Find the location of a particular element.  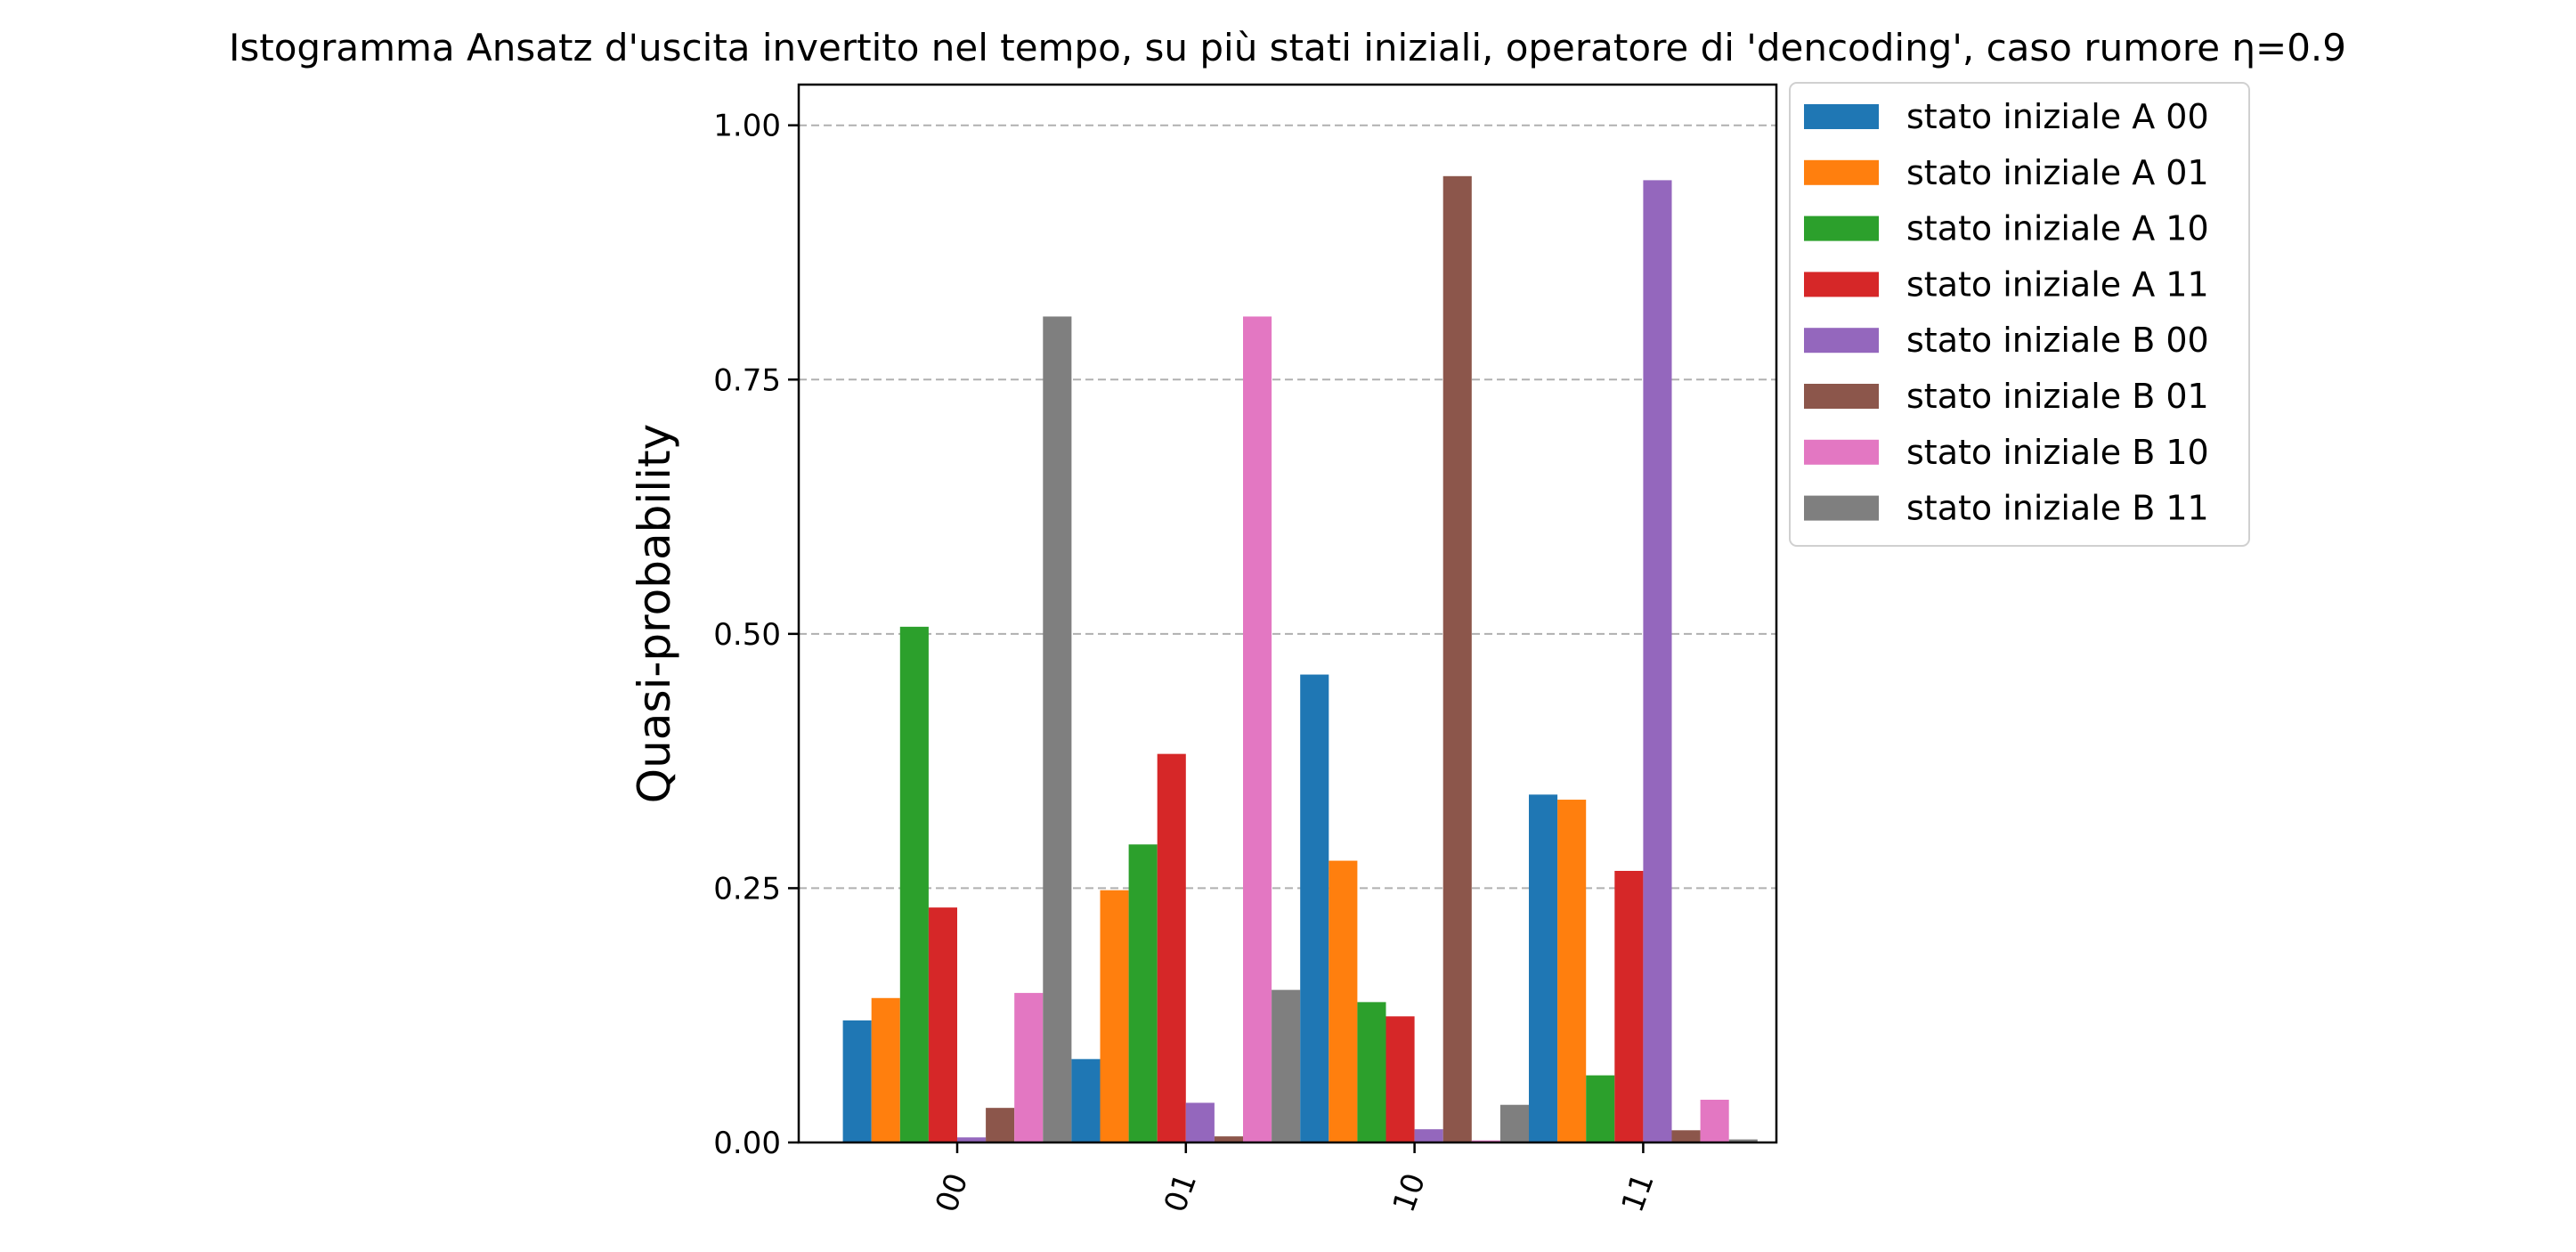

y-axis-label: Quasi-probability is located at coordinates (654, 613).